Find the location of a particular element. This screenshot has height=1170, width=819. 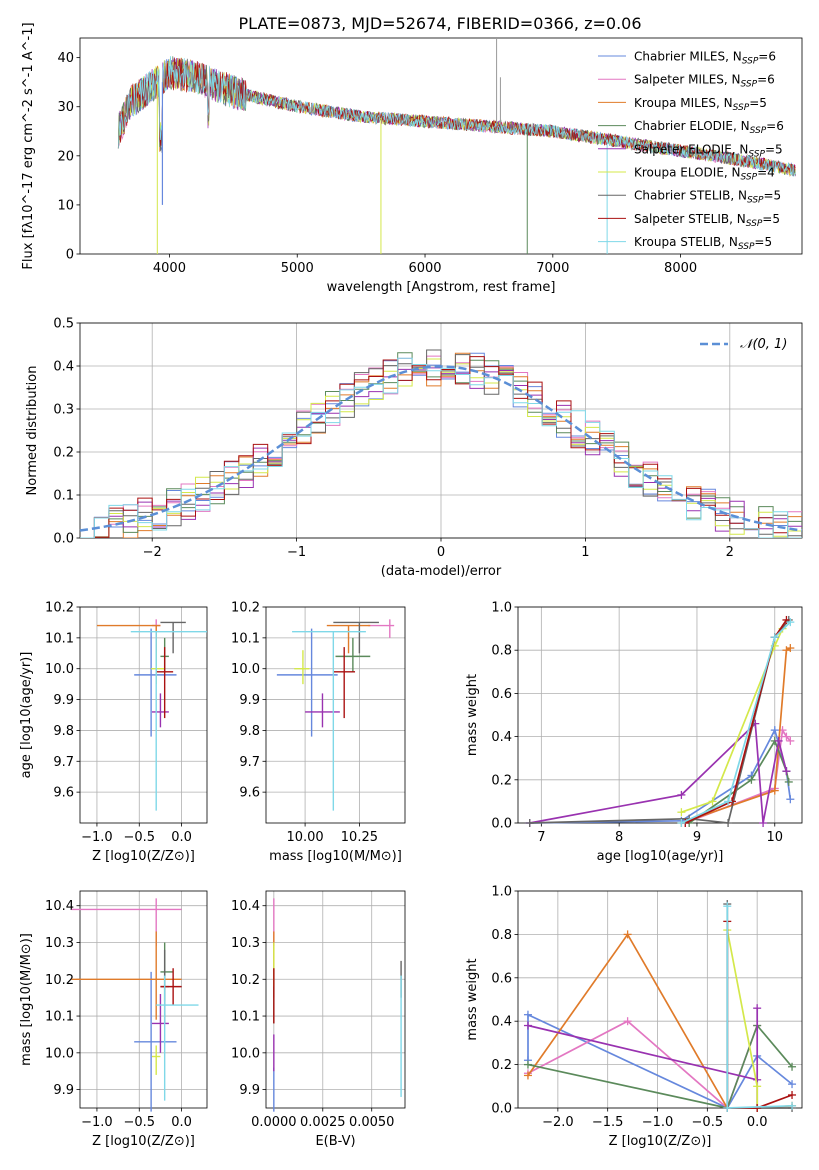

x-tick-label: 9 is located at coordinates (697, 837).